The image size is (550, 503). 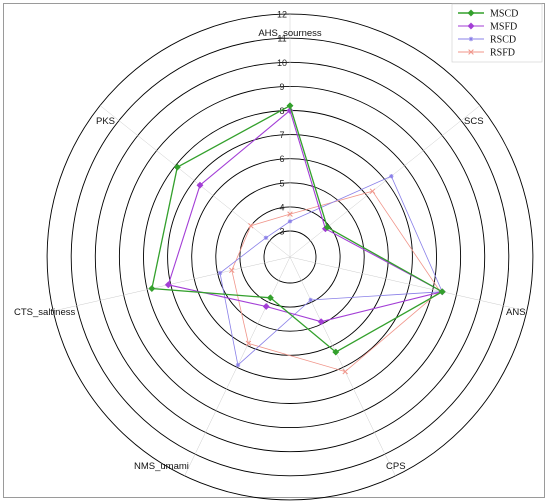 What do you see at coordinates (504, 14) in the screenshot?
I see `legend-label: MSCD` at bounding box center [504, 14].